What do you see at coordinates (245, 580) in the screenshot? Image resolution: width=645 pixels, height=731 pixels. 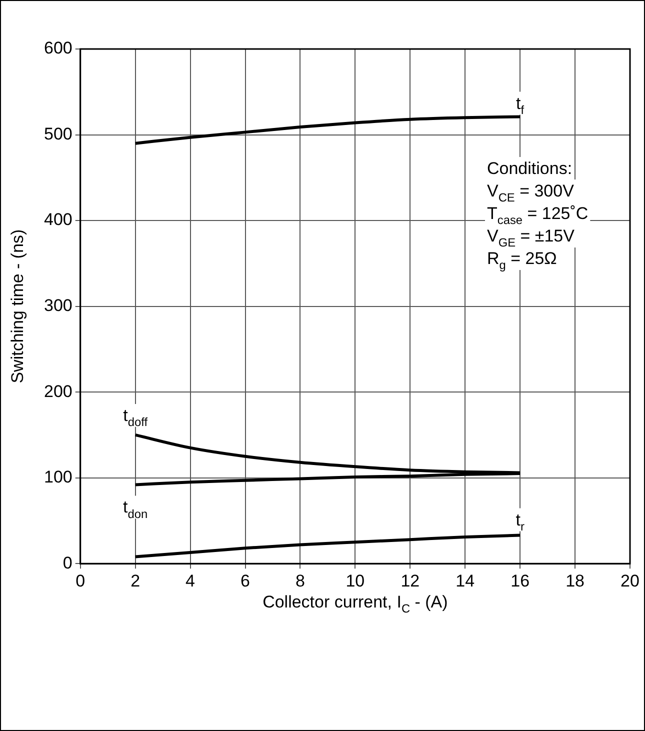 I see `x-tick-label: 6` at bounding box center [245, 580].